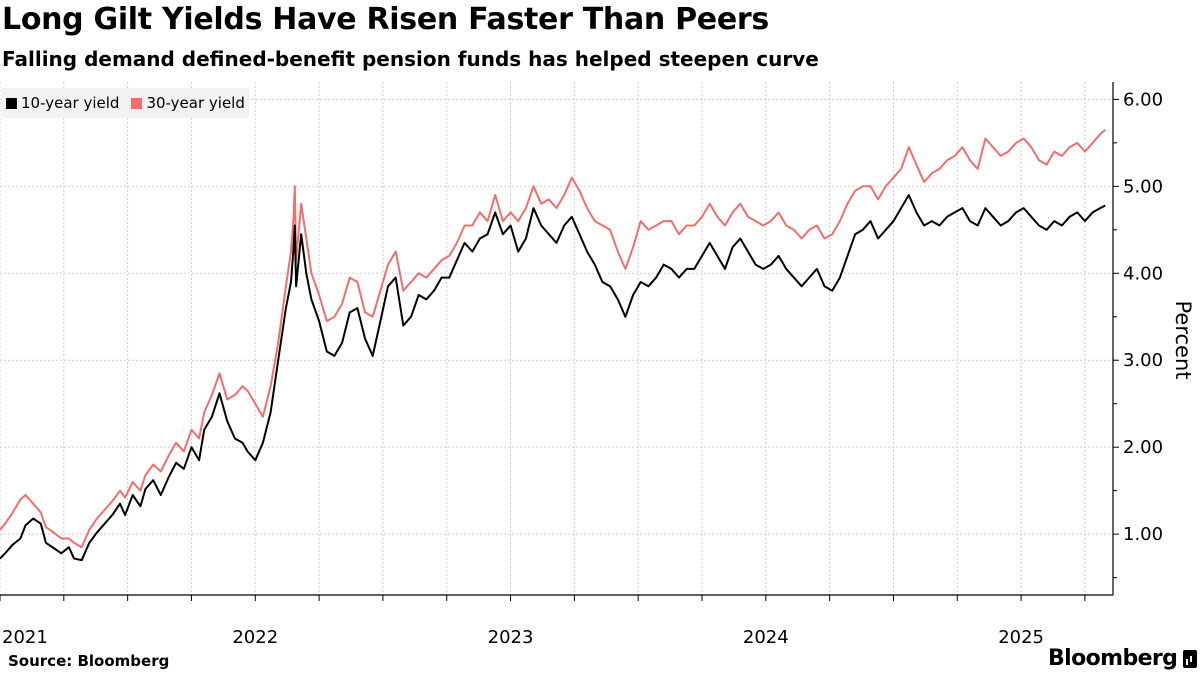  Describe the element at coordinates (1143, 317) in the screenshot. I see `y-tick-labels: 1.00 2.00 3.00 4.00 5.00 6.00` at that location.